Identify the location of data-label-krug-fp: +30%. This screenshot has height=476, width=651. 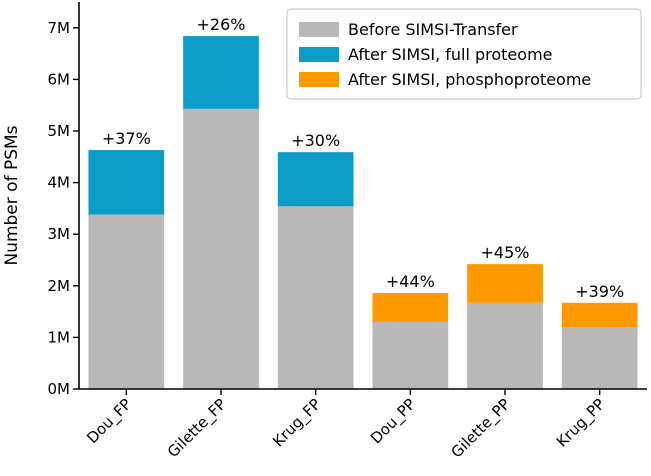
(315, 140).